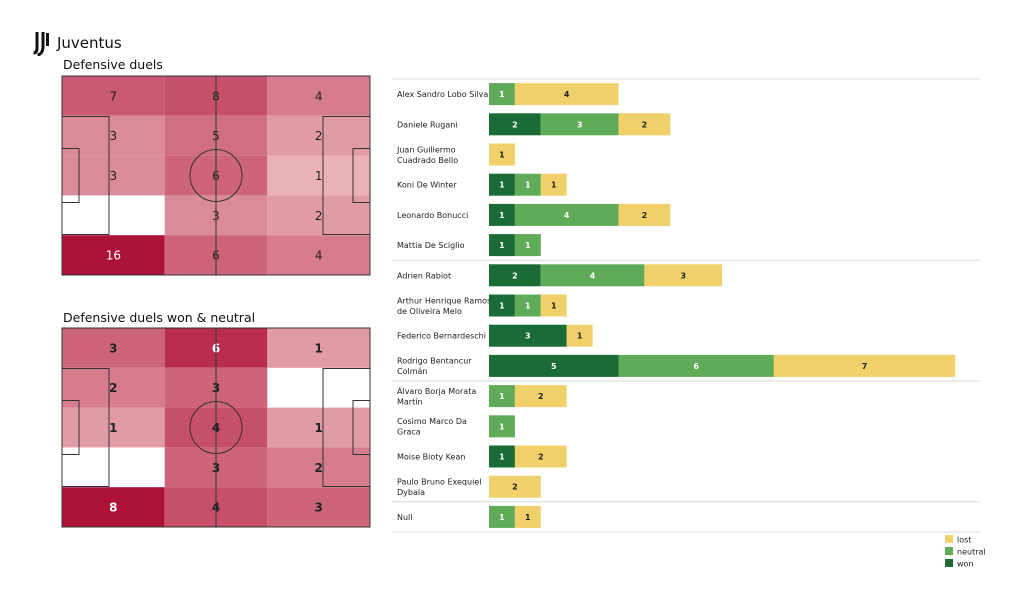  What do you see at coordinates (427, 124) in the screenshot?
I see `player-label: Daniele Rugani` at bounding box center [427, 124].